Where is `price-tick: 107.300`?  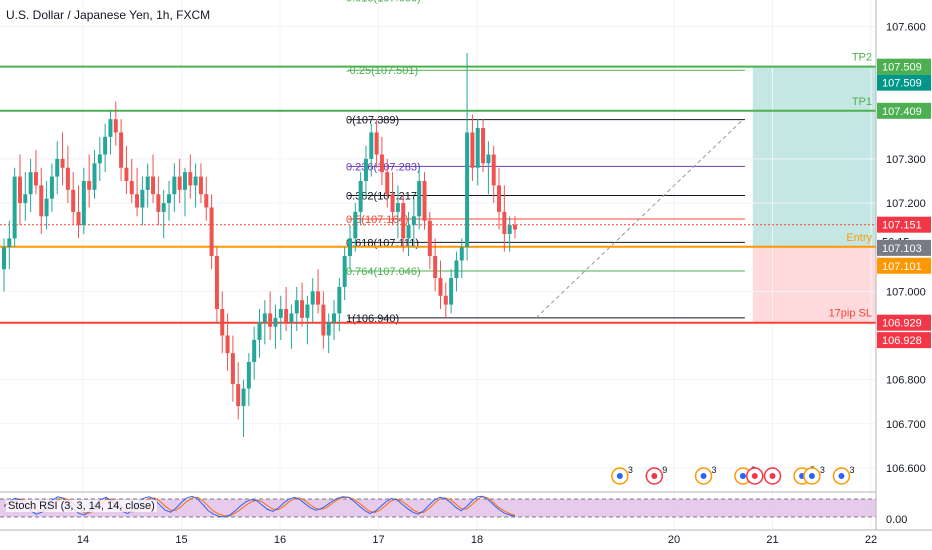
price-tick: 107.300 is located at coordinates (906, 160).